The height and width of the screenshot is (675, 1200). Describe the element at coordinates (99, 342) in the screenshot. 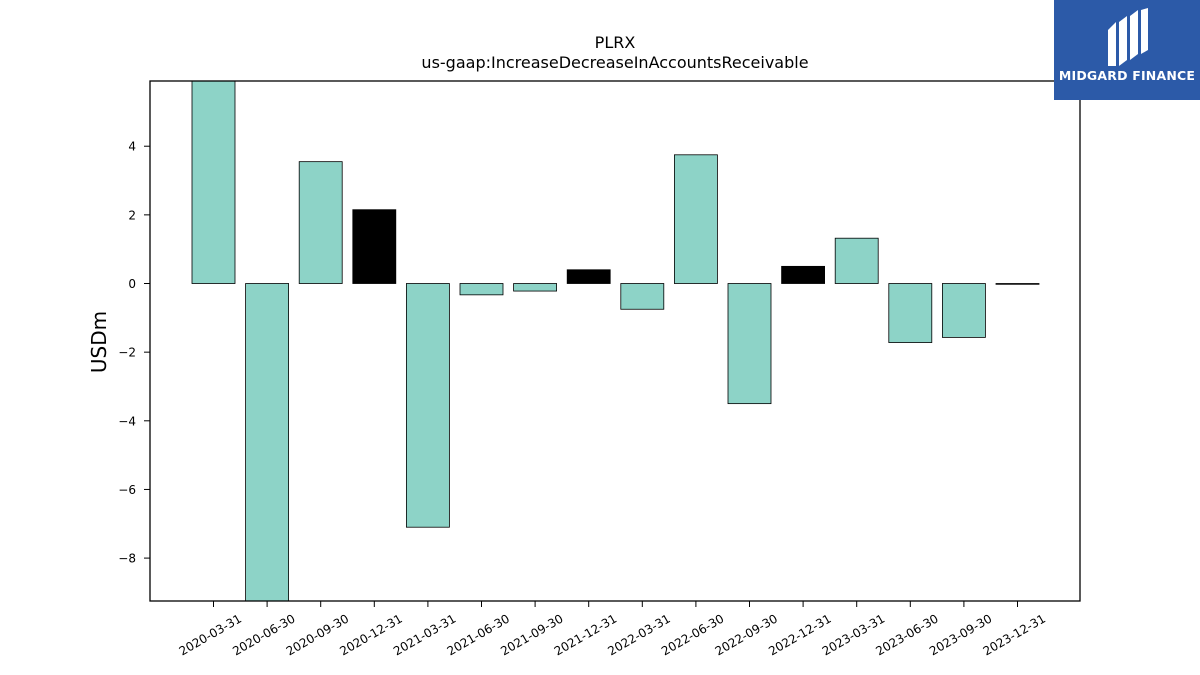

I see `y-axis-label: USDm` at that location.